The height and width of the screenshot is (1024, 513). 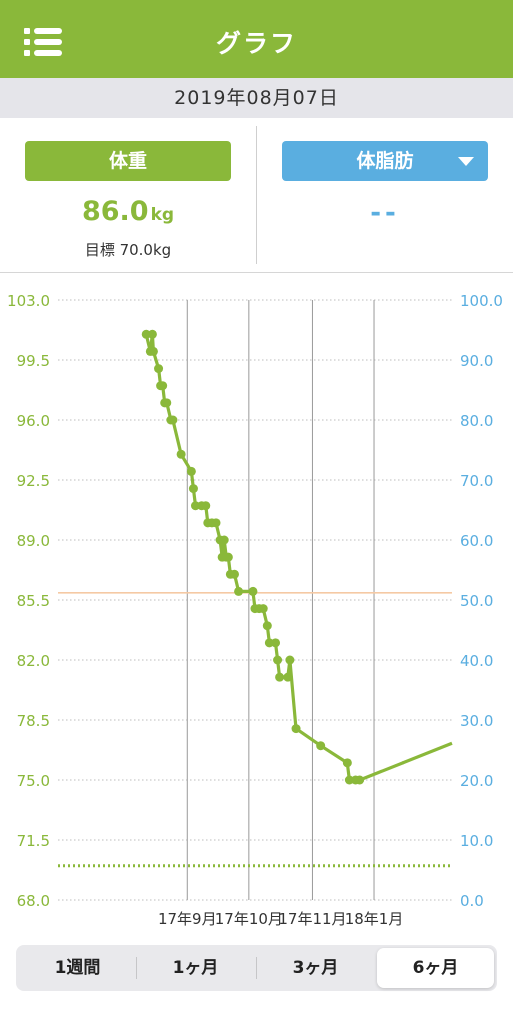 I want to click on section-divider, so click(x=256, y=272).